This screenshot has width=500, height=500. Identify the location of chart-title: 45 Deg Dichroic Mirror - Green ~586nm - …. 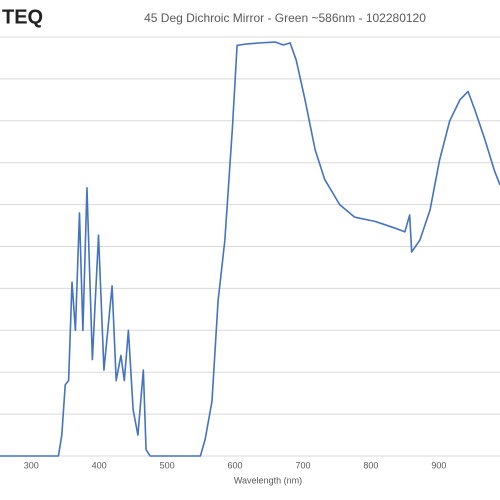
(285, 18).